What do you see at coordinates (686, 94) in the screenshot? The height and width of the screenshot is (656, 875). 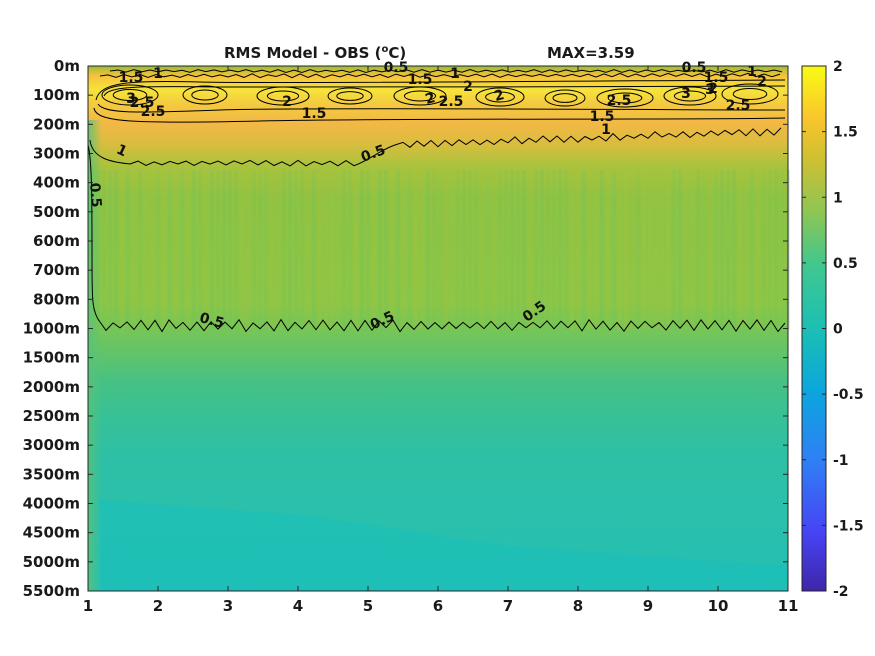 I see `contour-label: 3` at bounding box center [686, 94].